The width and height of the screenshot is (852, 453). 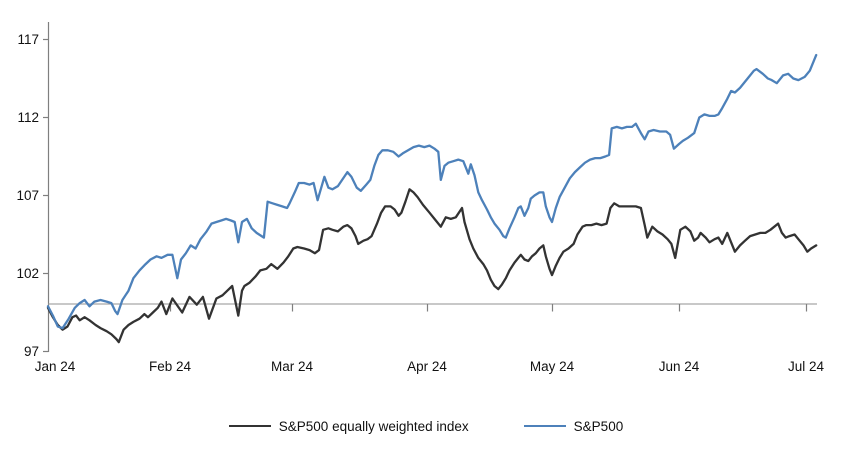 I want to click on x-tick-label: Apr 24, so click(x=427, y=366).